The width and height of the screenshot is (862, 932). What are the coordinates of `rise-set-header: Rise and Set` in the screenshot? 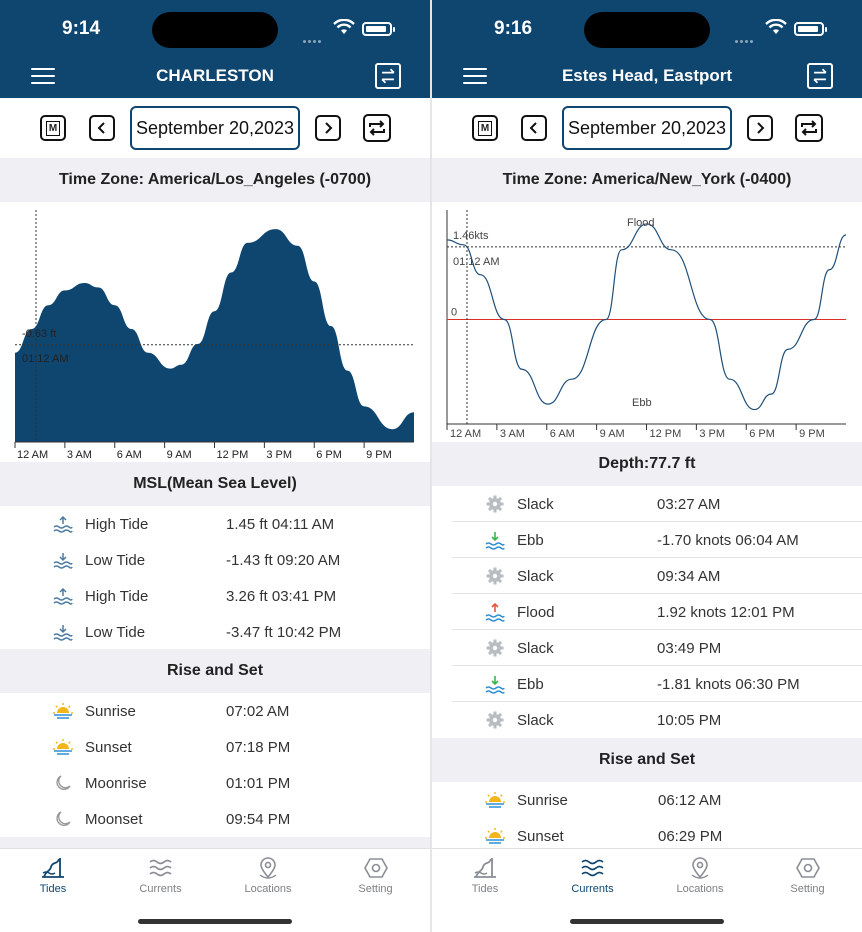 It's located at (647, 760).